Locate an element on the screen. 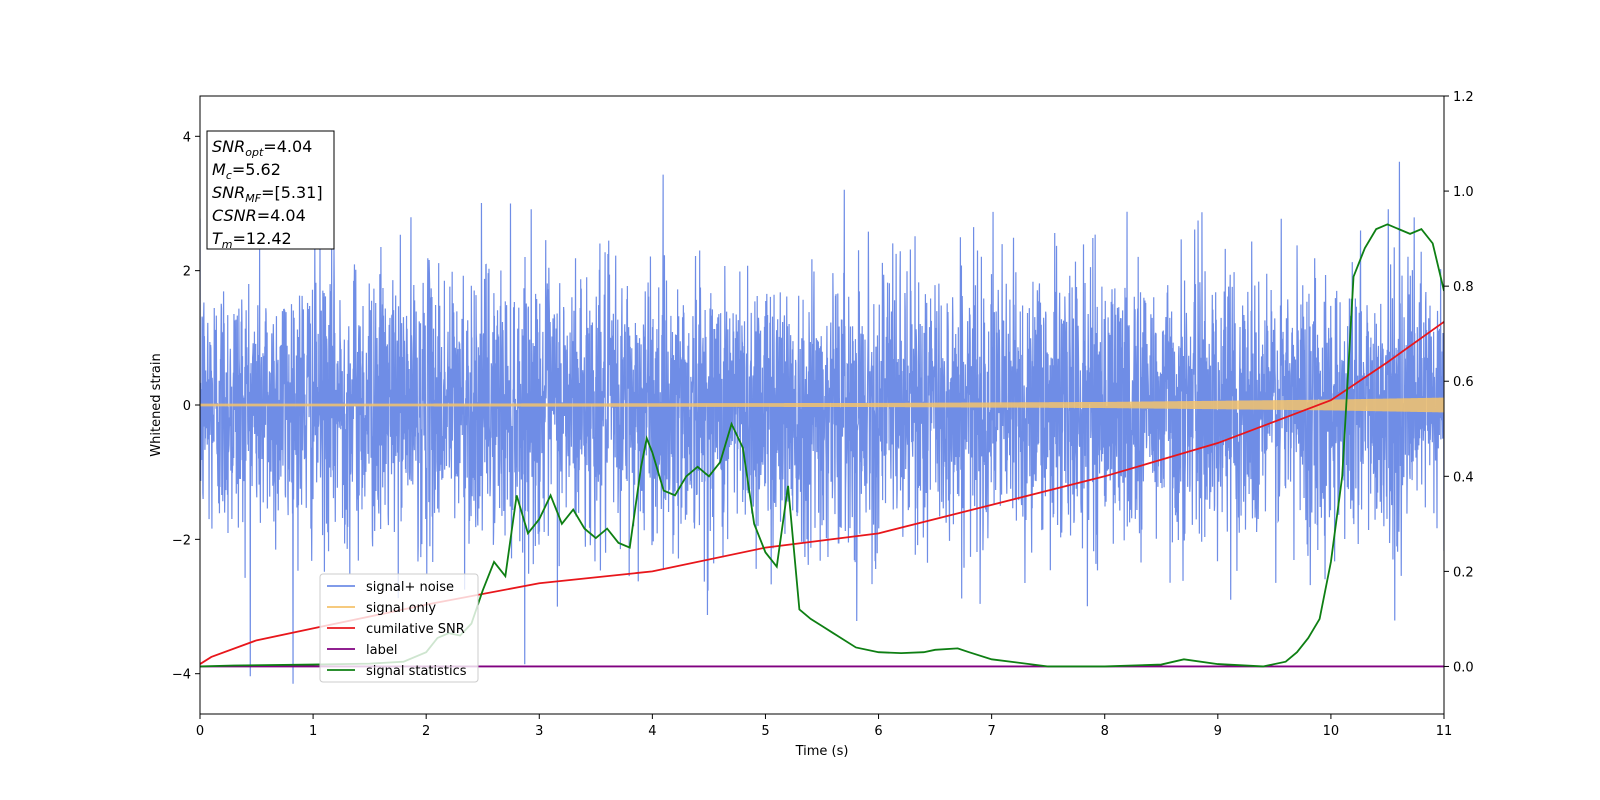 This screenshot has width=1600, height=800. y-tick-label: −2 is located at coordinates (181, 540).